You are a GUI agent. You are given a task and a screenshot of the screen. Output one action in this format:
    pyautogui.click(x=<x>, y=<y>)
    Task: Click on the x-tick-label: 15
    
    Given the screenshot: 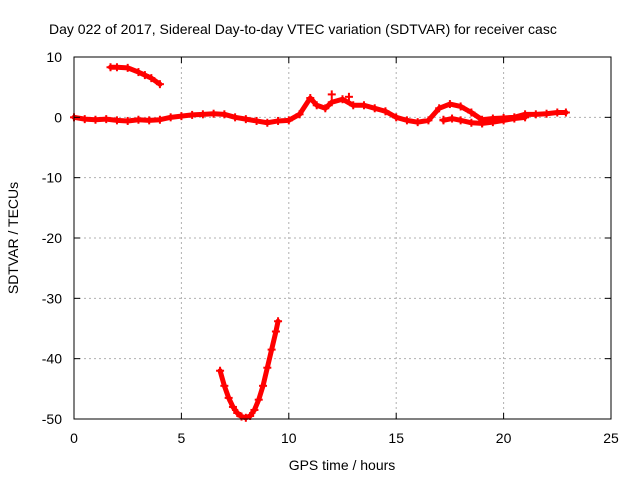 What is the action you would take?
    pyautogui.click(x=396, y=438)
    